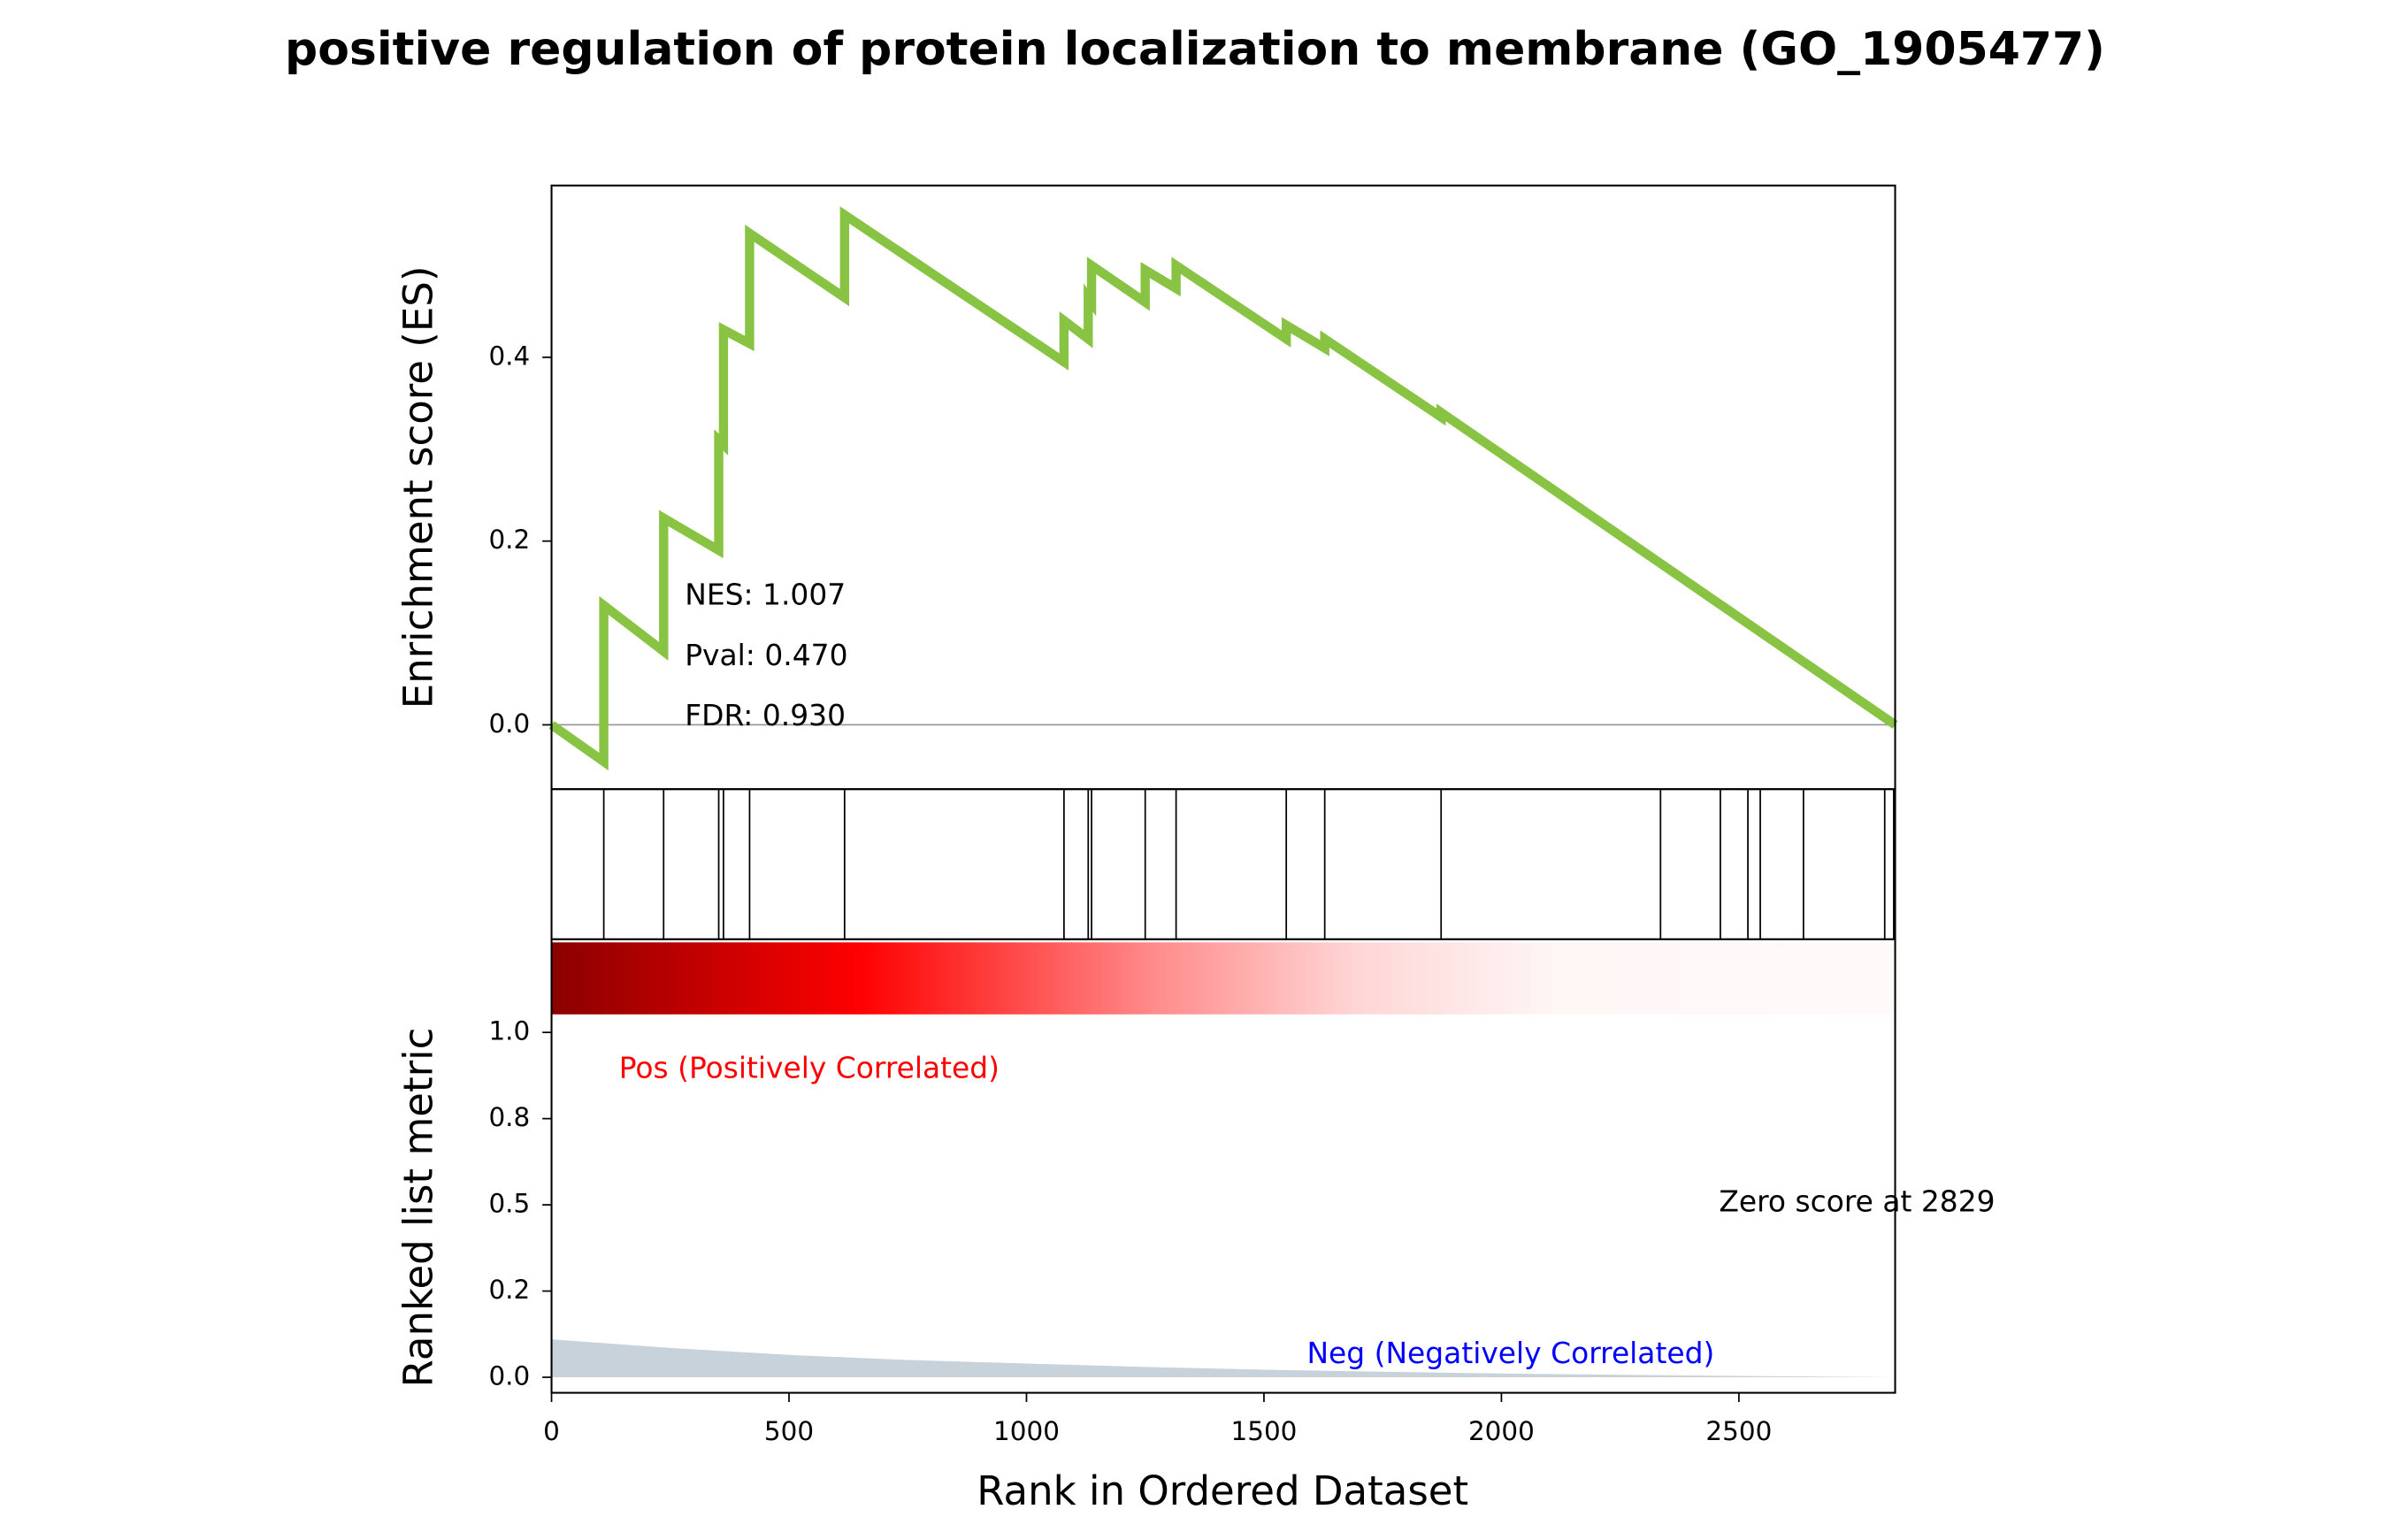  What do you see at coordinates (1222, 1490) in the screenshot?
I see `x-axis-label: Rank in Ordered Dataset` at bounding box center [1222, 1490].